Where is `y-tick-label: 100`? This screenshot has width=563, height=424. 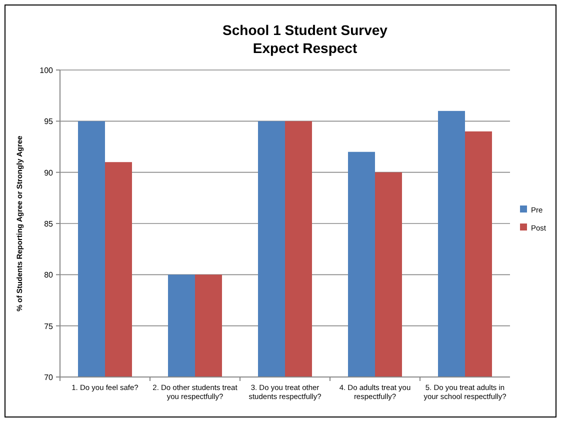 y-tick-label: 100 is located at coordinates (47, 70).